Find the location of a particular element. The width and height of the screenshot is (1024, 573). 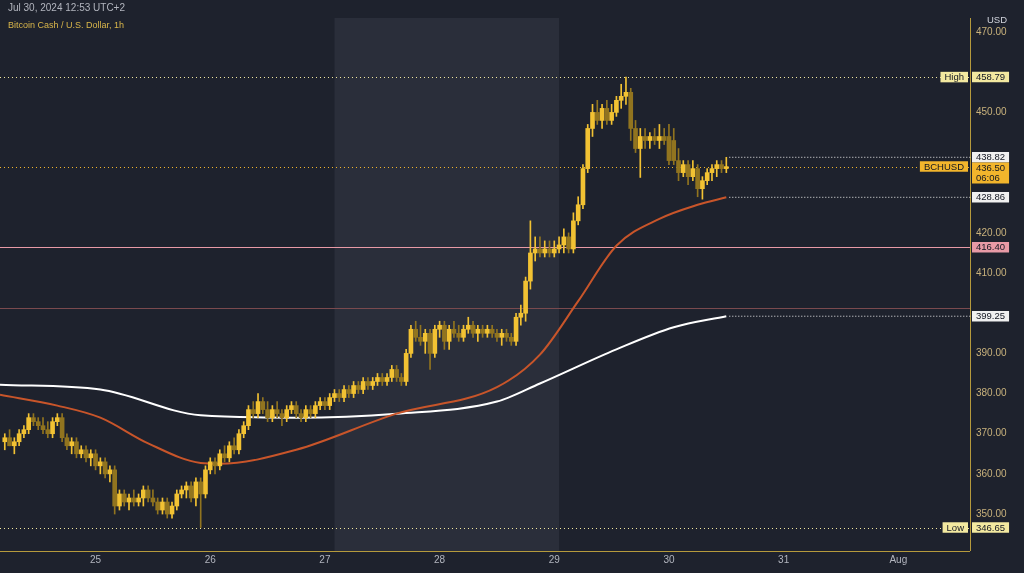

ref-line-label: BCHUSD is located at coordinates (944, 166).